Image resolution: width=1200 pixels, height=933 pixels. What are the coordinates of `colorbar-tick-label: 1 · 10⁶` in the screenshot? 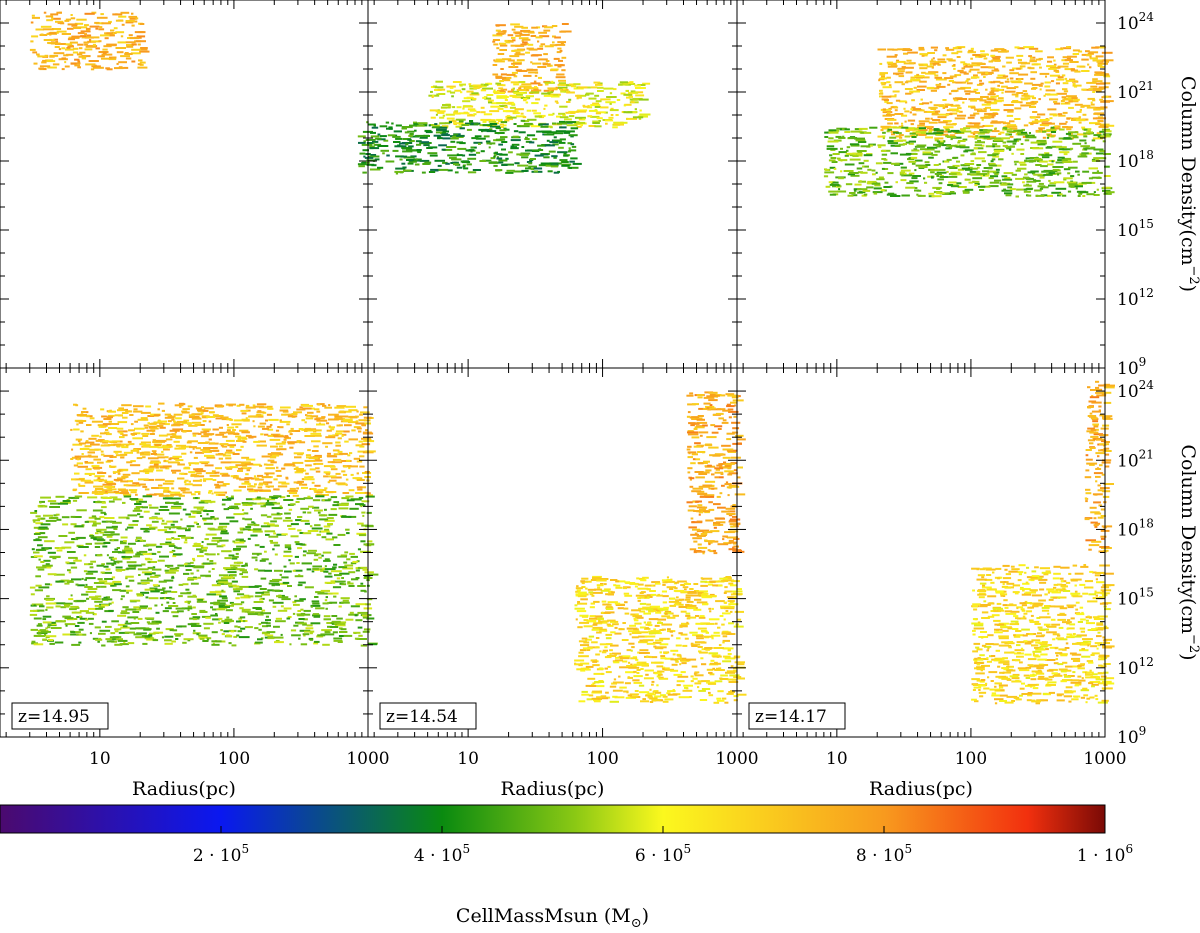 It's located at (1105, 854).